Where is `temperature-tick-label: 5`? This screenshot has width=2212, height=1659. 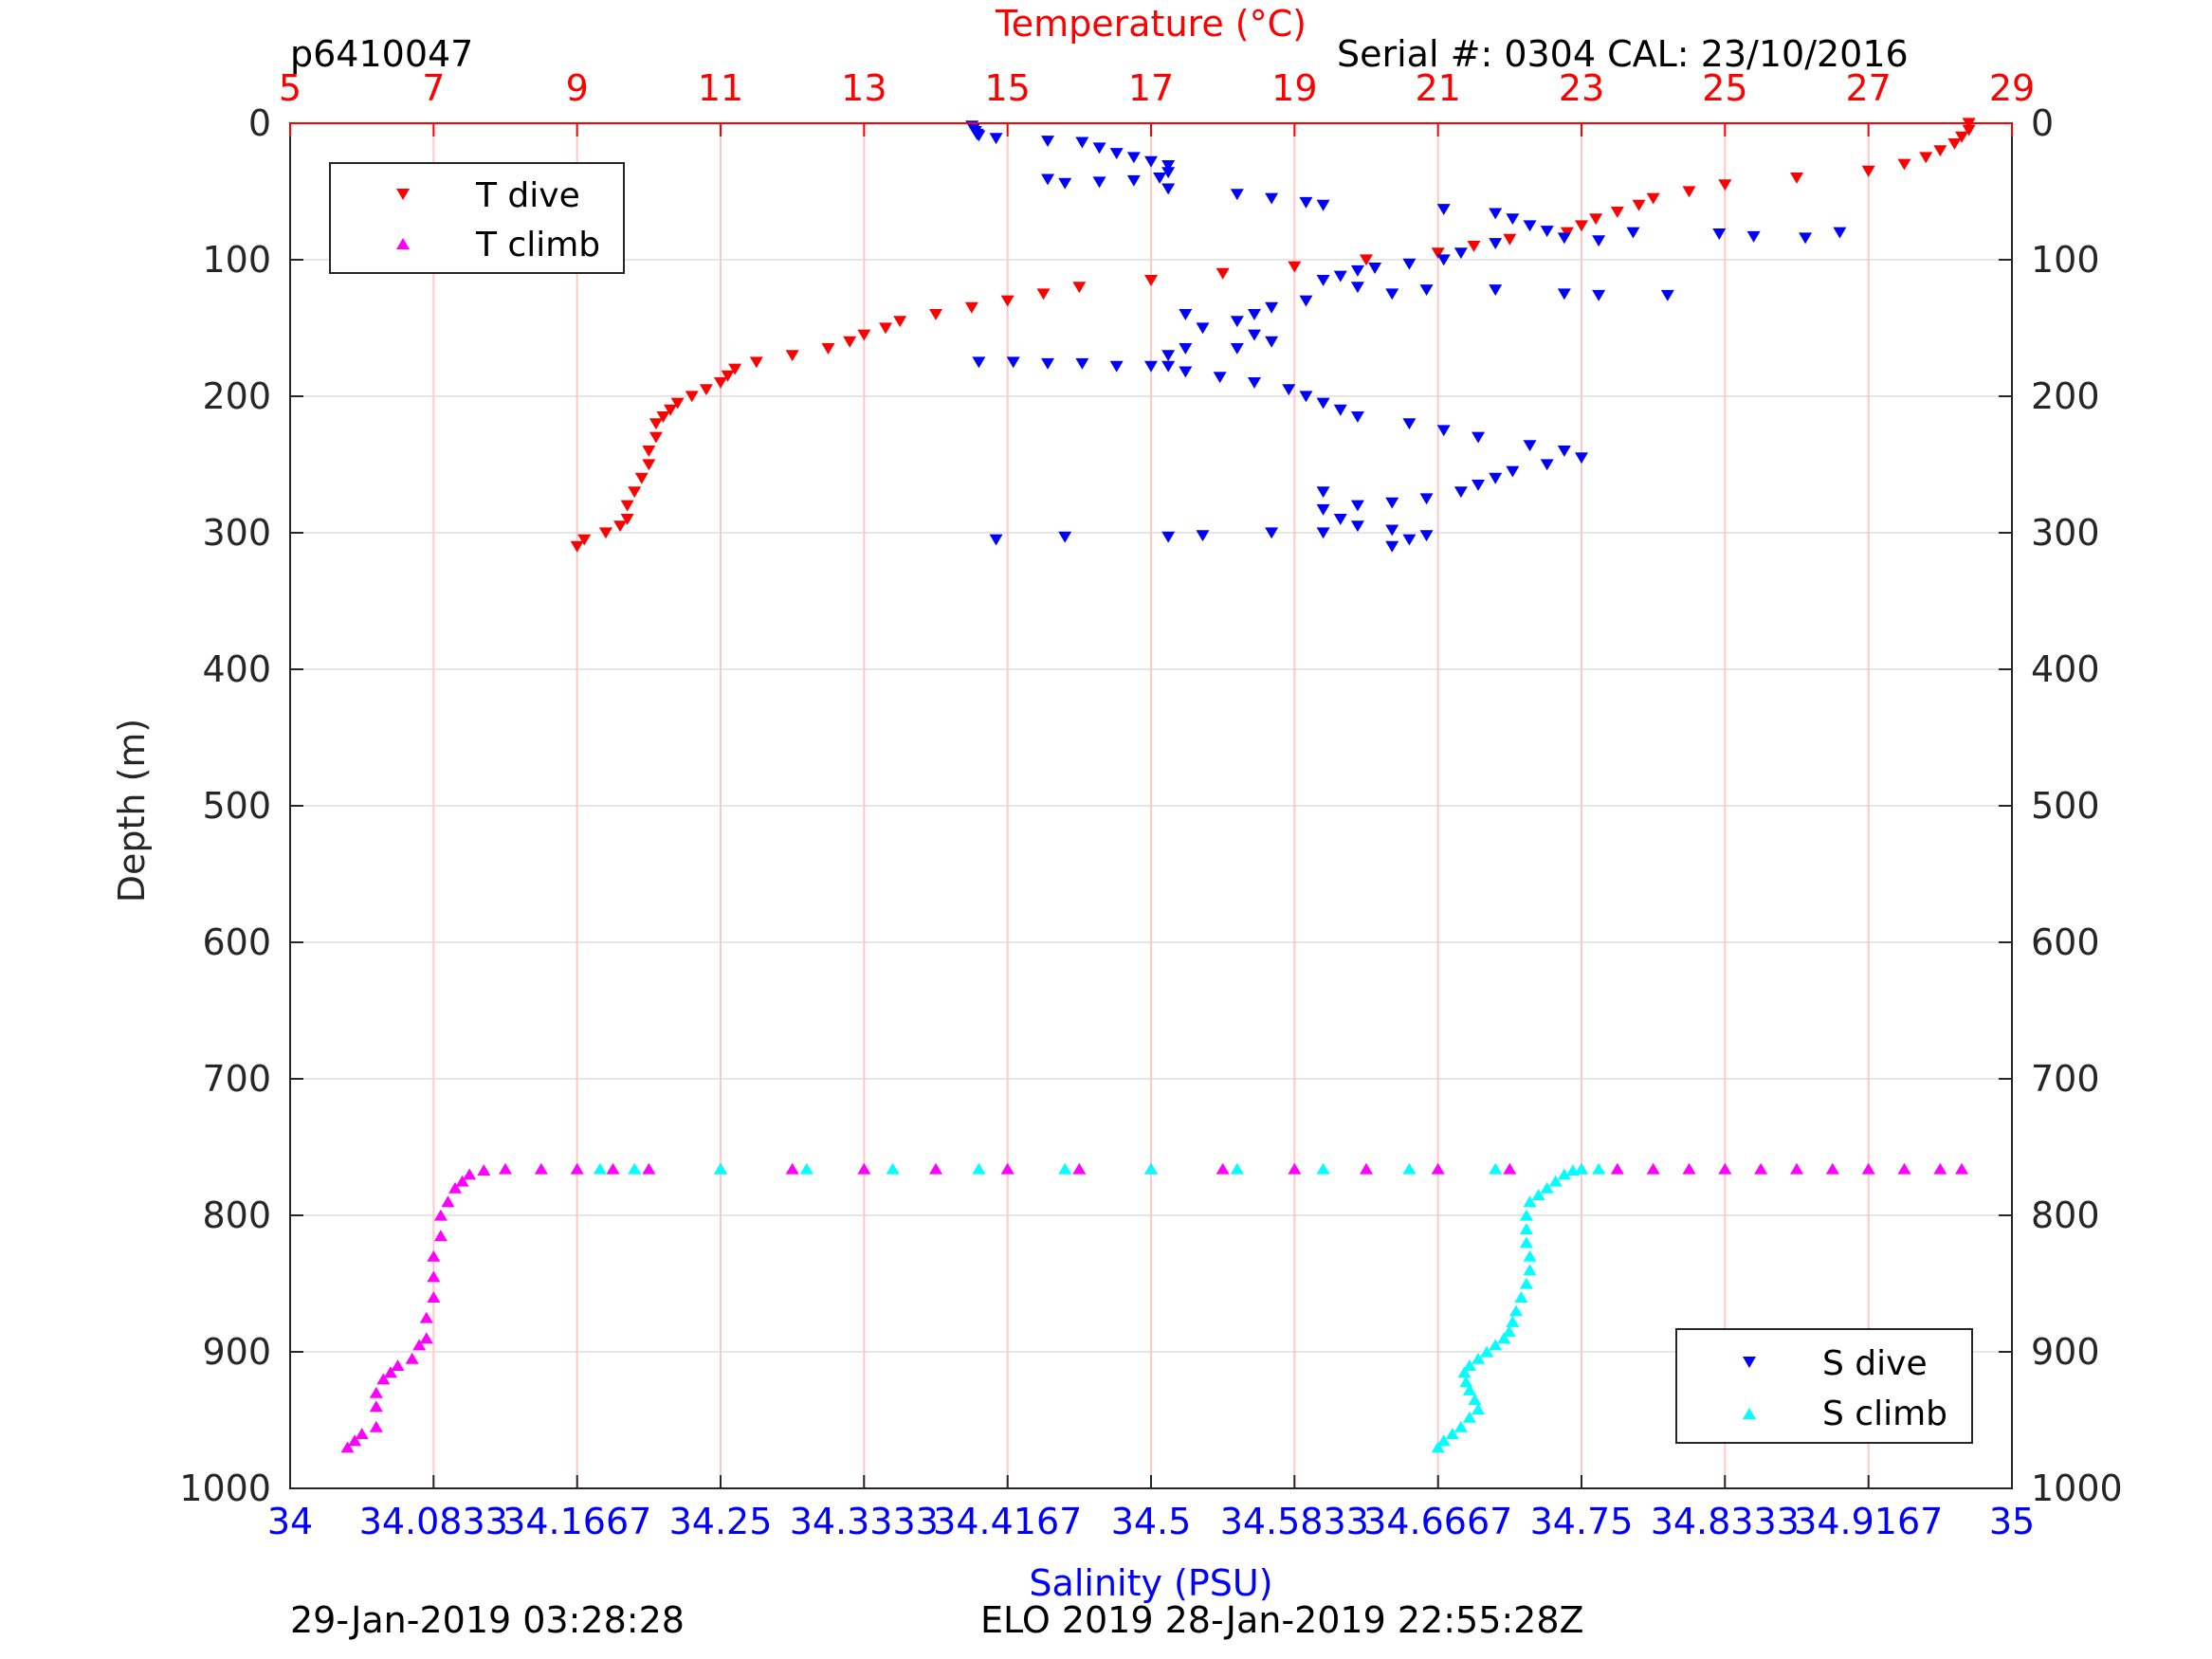 temperature-tick-label: 5 is located at coordinates (290, 88).